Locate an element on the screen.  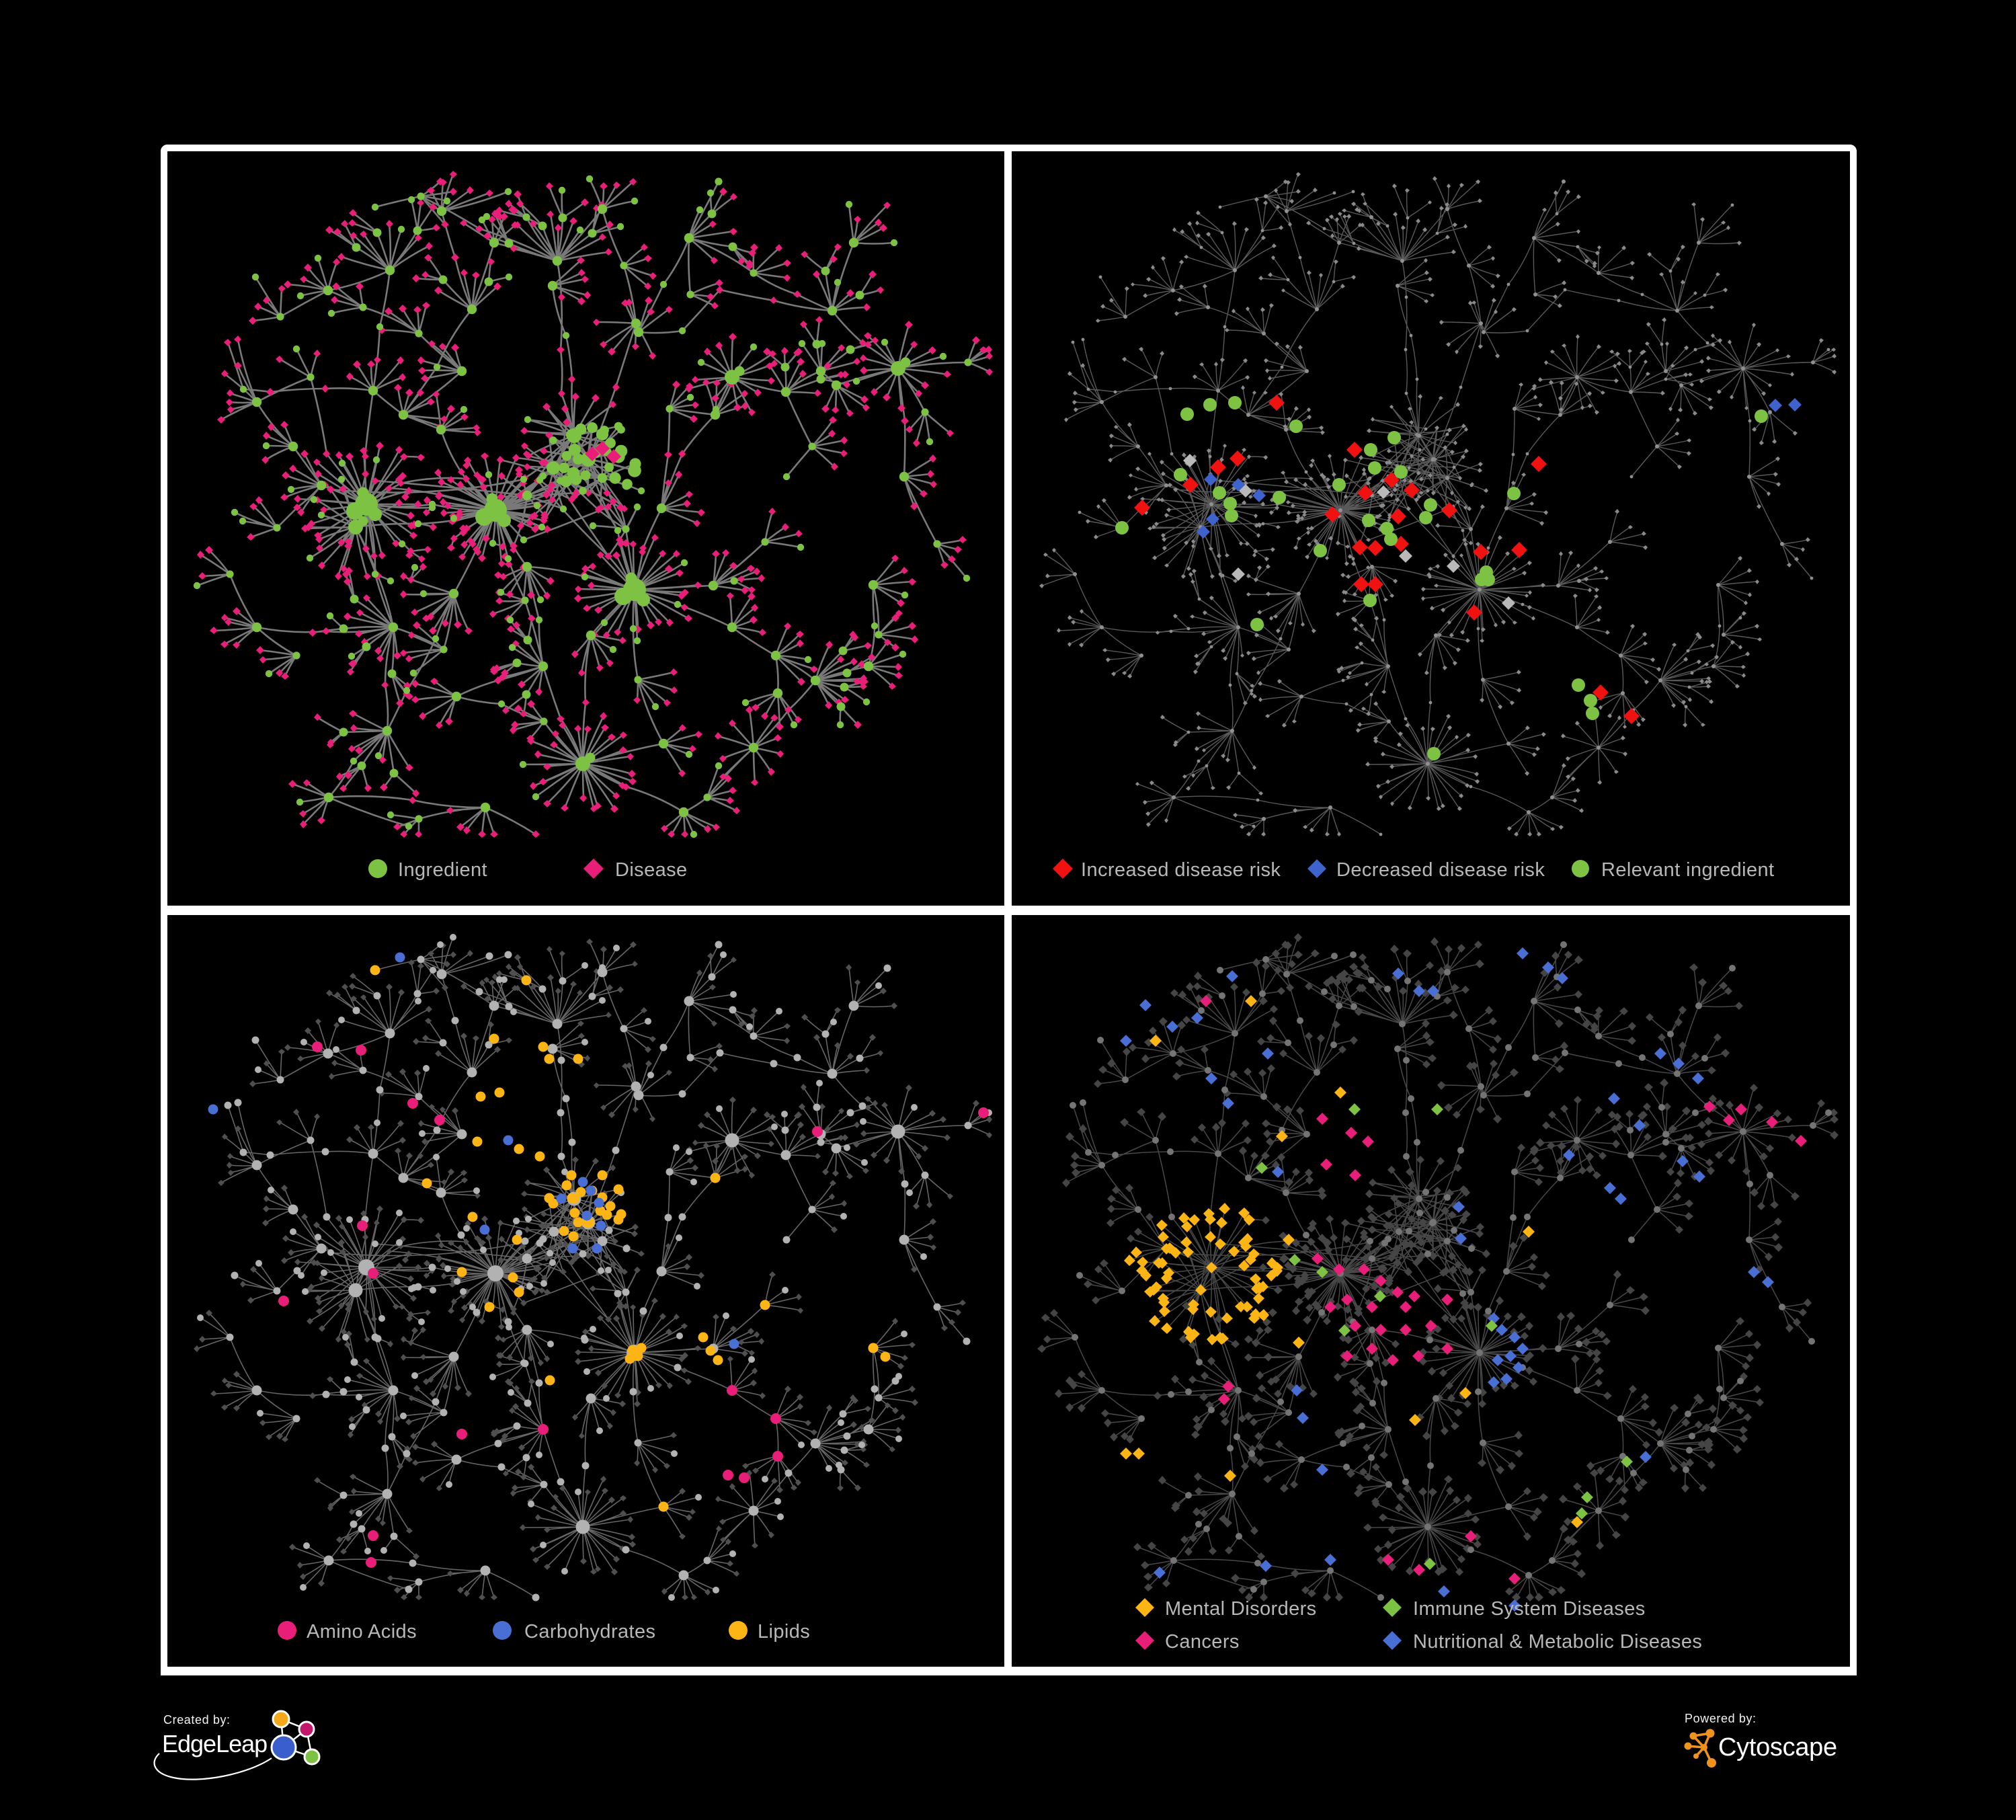
svg-text: Immune System Diseases is located at coordinates (1529, 1609).